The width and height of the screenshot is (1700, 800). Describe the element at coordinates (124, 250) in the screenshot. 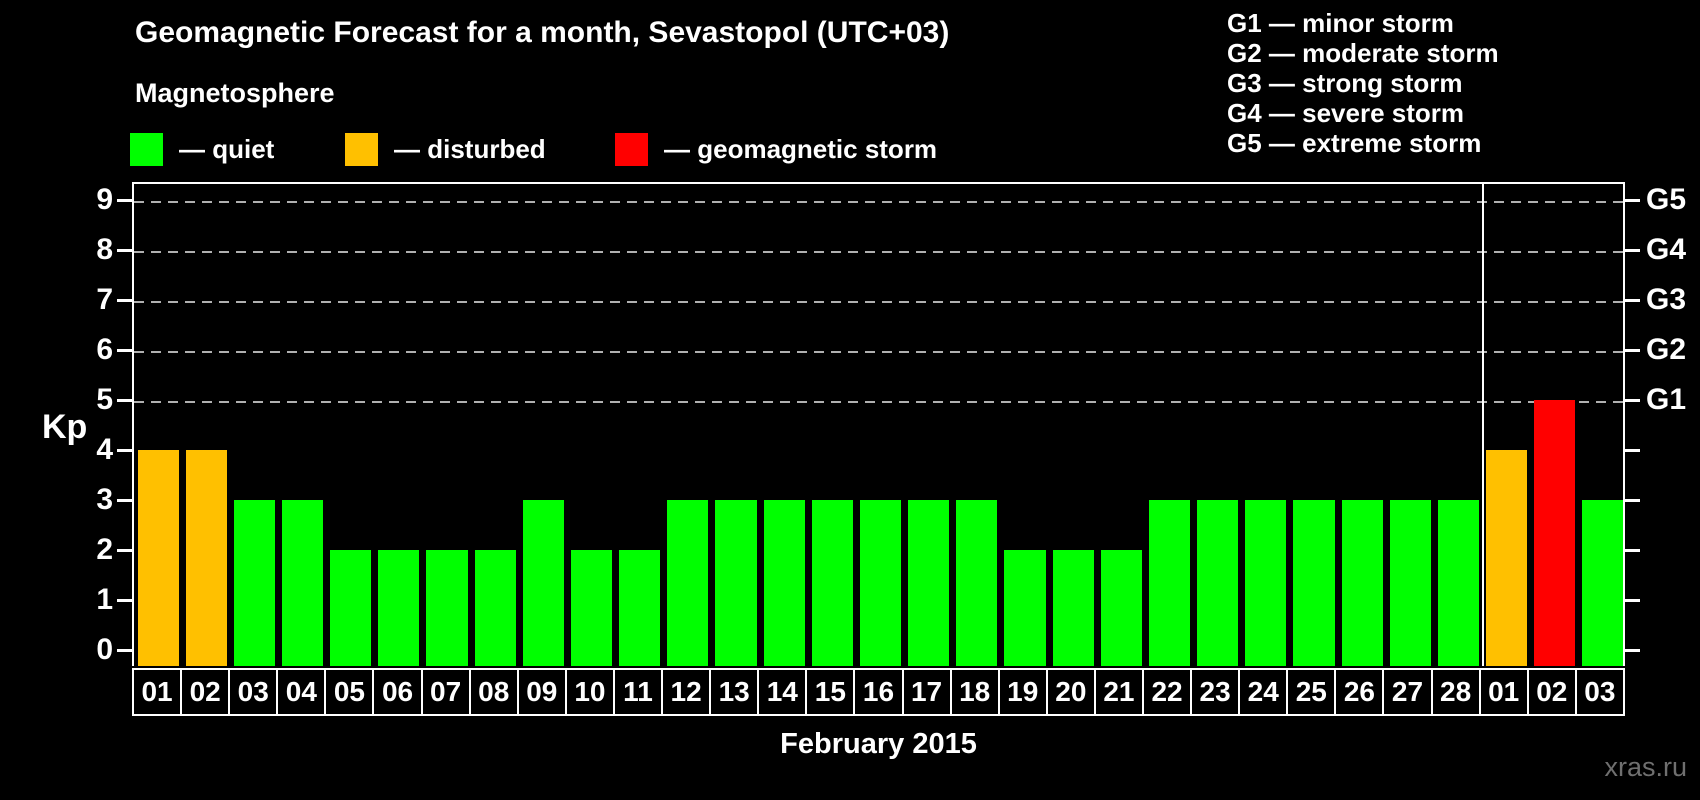

I see `left-tick-kp8` at that location.